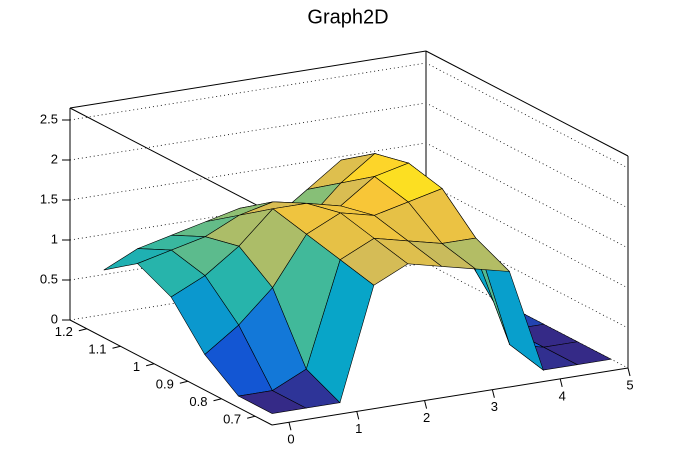  Describe the element at coordinates (165, 384) in the screenshot. I see `y-tick-label: 0.9` at that location.